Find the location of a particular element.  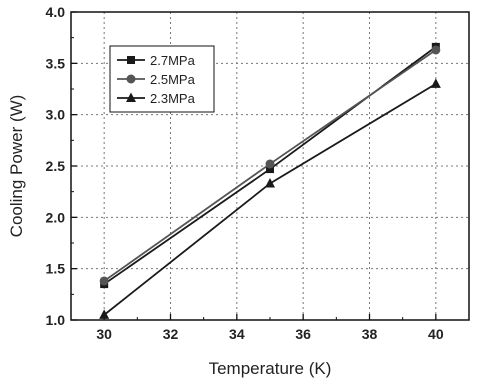

y-tick-label: 1.0 is located at coordinates (56, 320).